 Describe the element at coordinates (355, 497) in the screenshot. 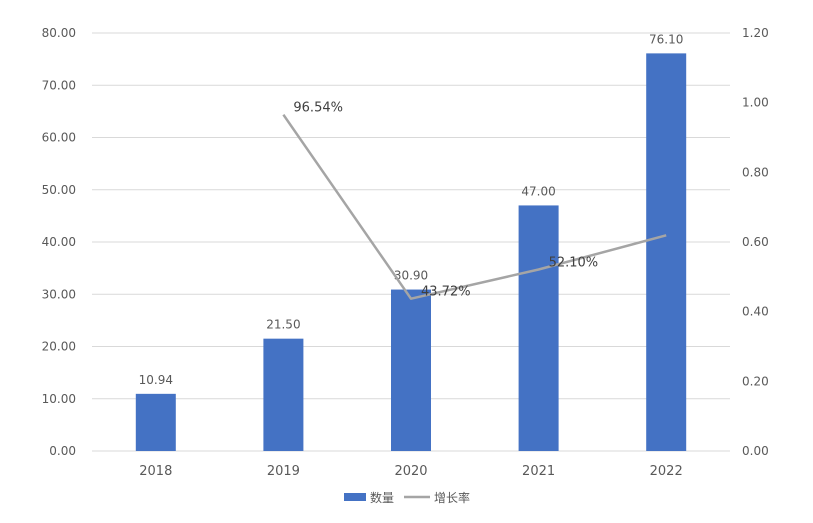

I see `legend-swatch-bar` at that location.